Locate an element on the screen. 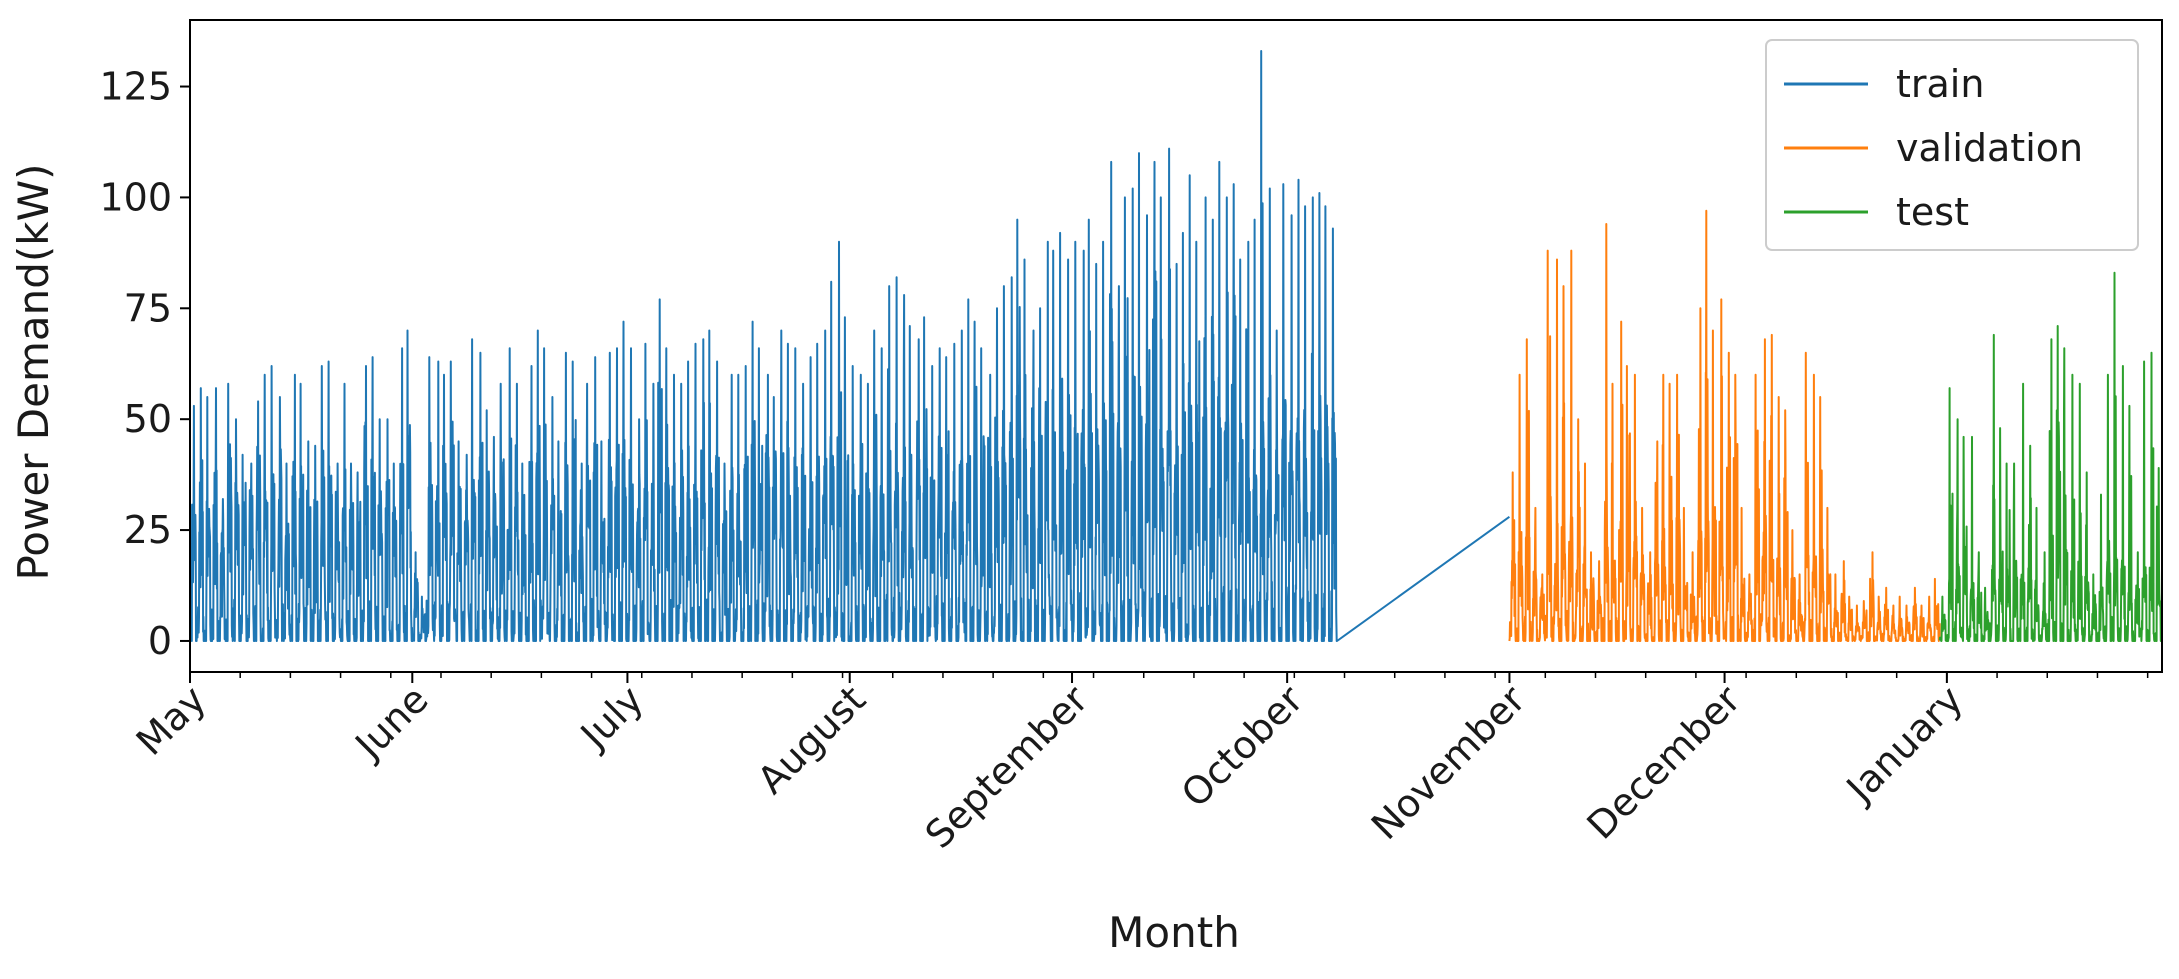 This screenshot has width=2179, height=979. legend is located at coordinates (1952, 145).